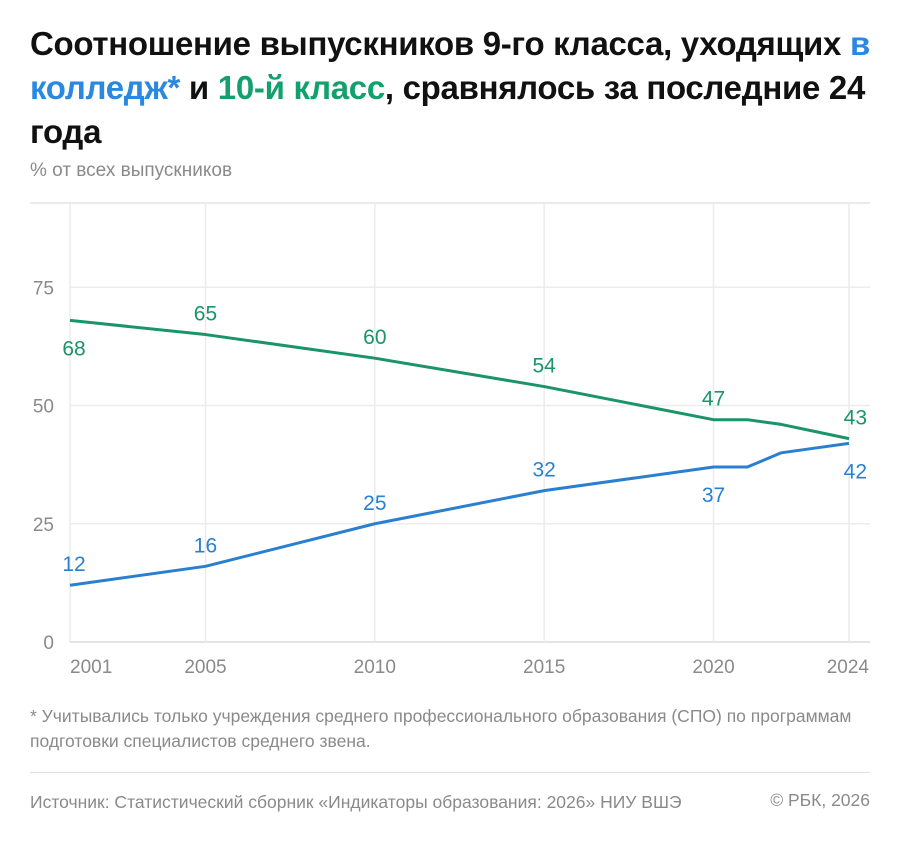  Describe the element at coordinates (820, 800) in the screenshot. I see `copyright: © РБК, 2026` at that location.